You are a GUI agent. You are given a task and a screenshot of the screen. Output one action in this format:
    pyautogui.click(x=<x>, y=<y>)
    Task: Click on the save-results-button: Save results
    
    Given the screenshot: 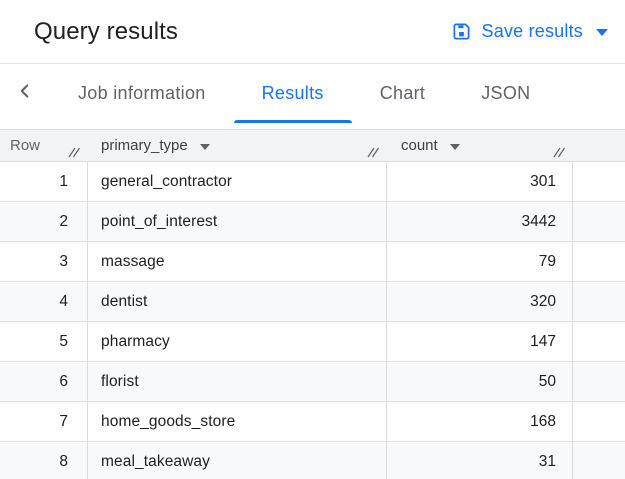 What is the action you would take?
    pyautogui.click(x=530, y=31)
    